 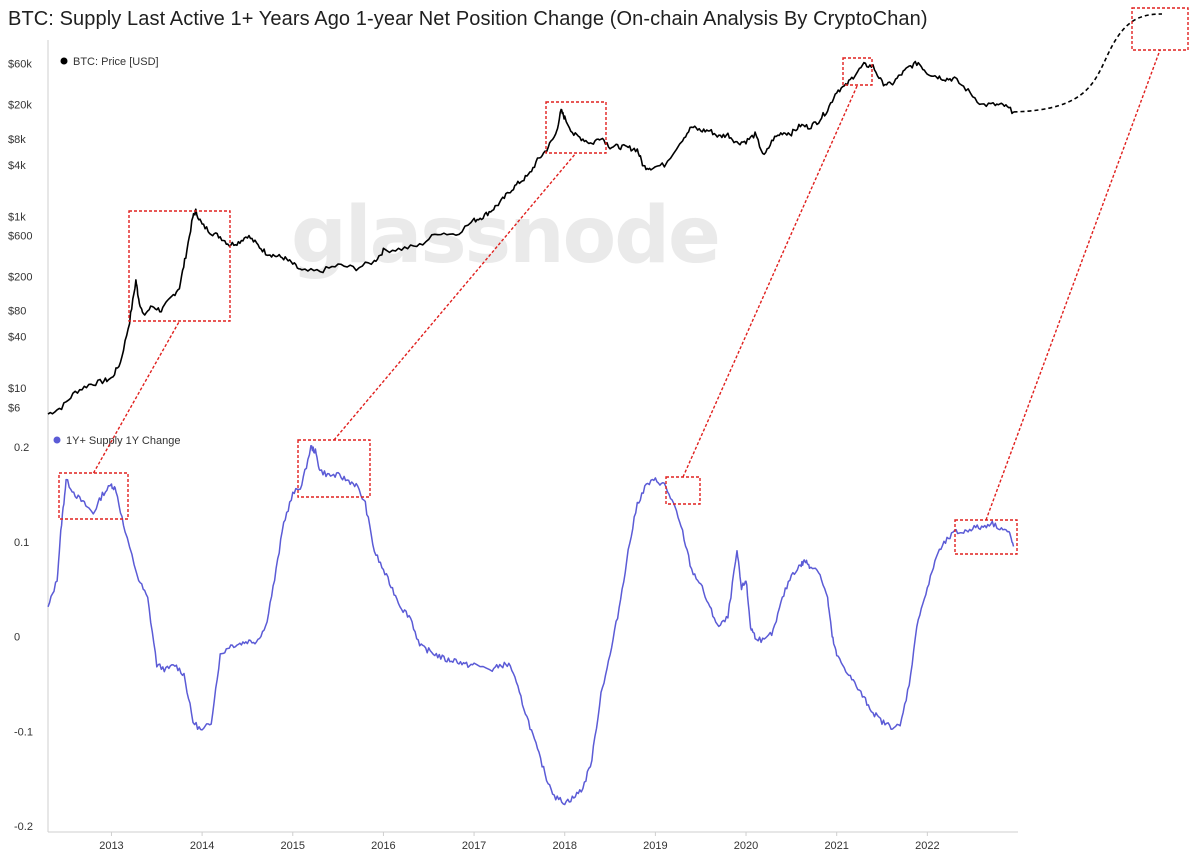 What do you see at coordinates (14, 408) in the screenshot?
I see `price-y-tick: $6` at bounding box center [14, 408].